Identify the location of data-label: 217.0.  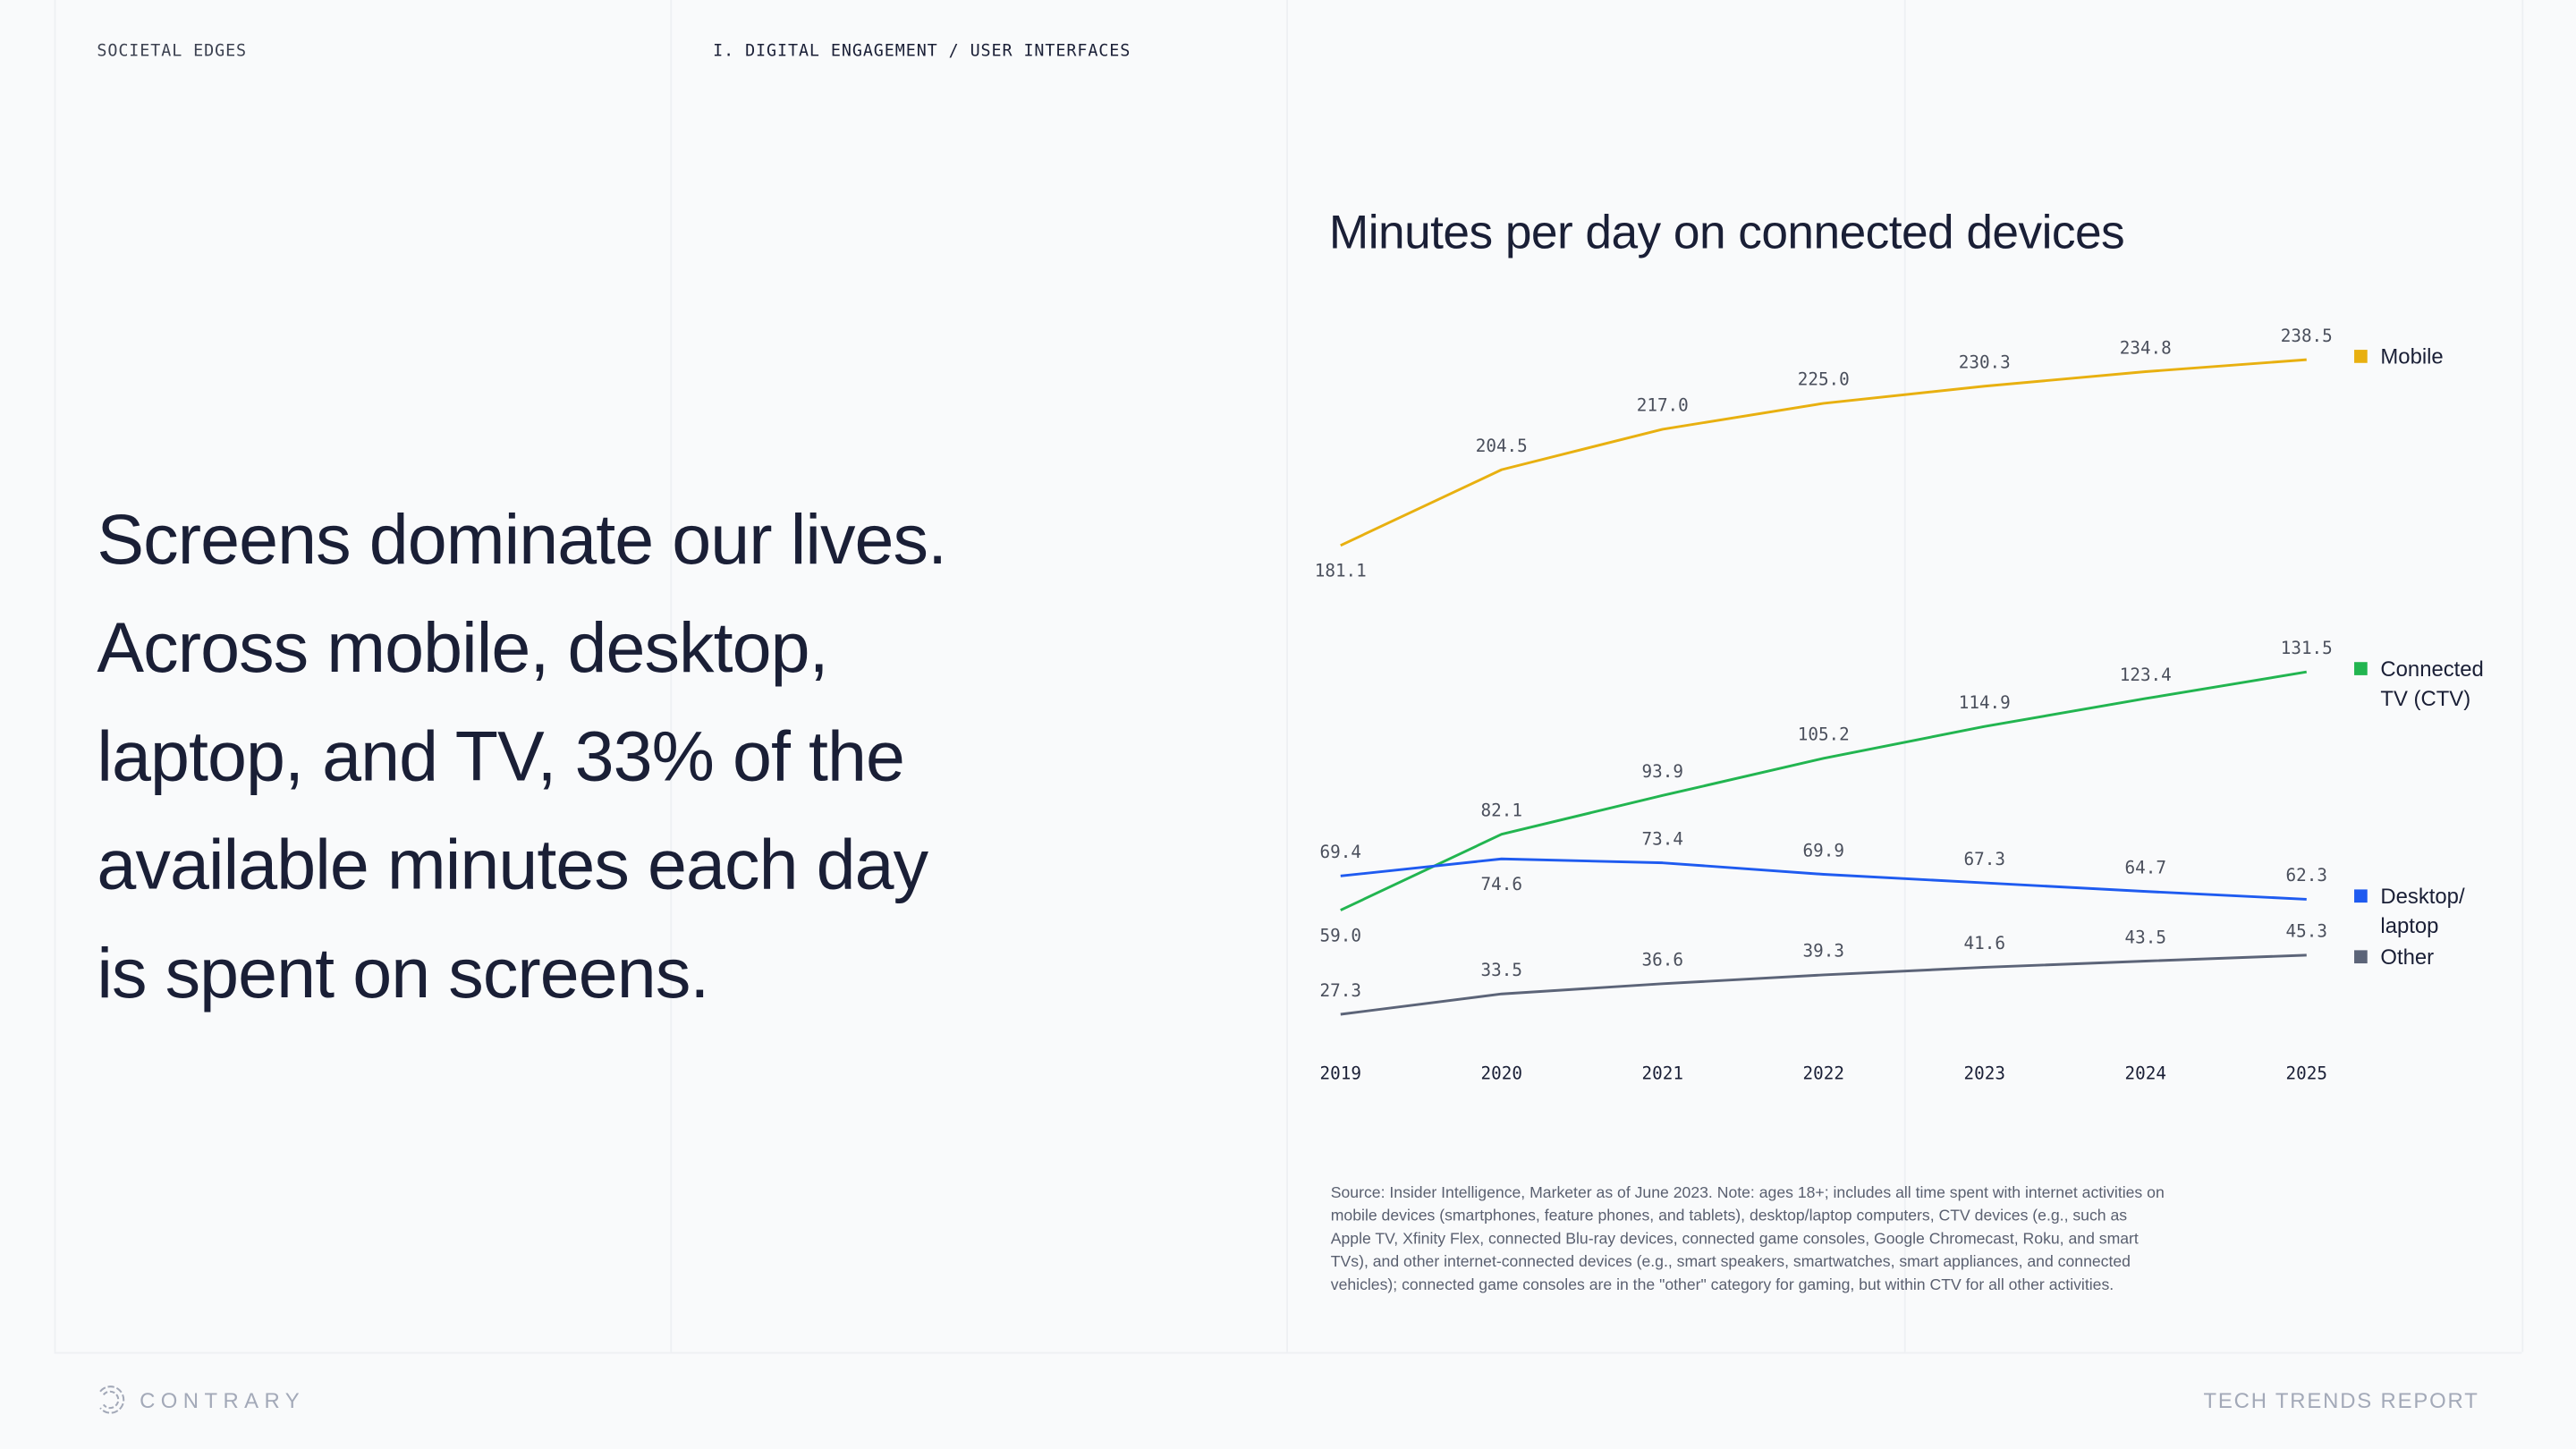
(1663, 405).